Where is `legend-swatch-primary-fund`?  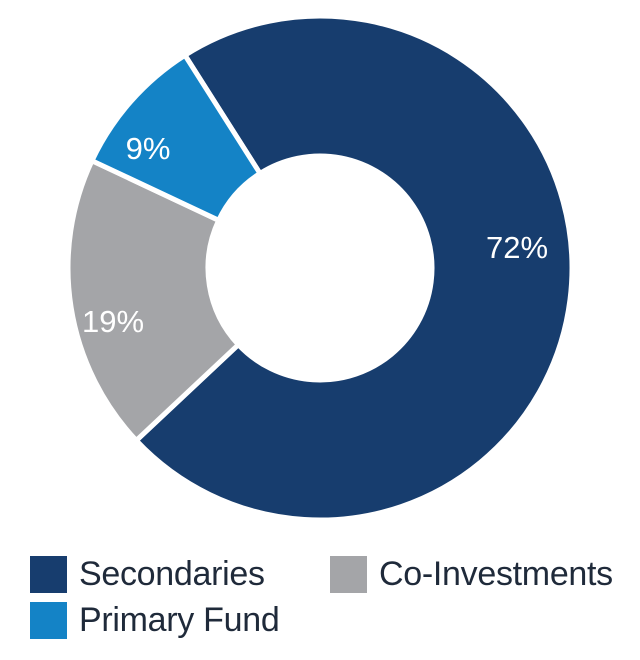 legend-swatch-primary-fund is located at coordinates (48, 620).